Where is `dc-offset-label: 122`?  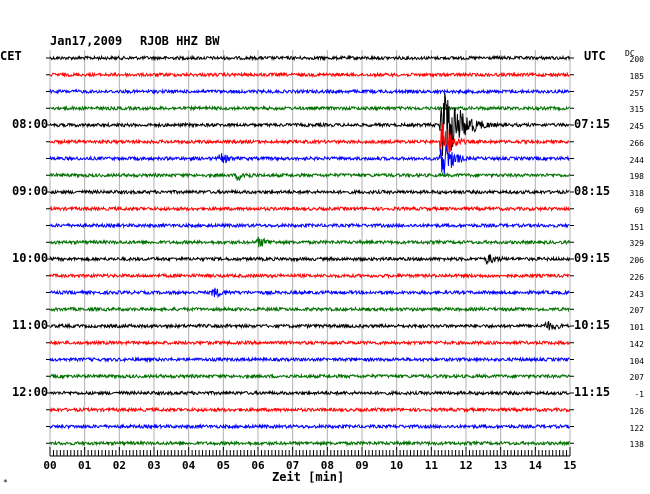 dc-offset-label: 122 is located at coordinates (636, 428).